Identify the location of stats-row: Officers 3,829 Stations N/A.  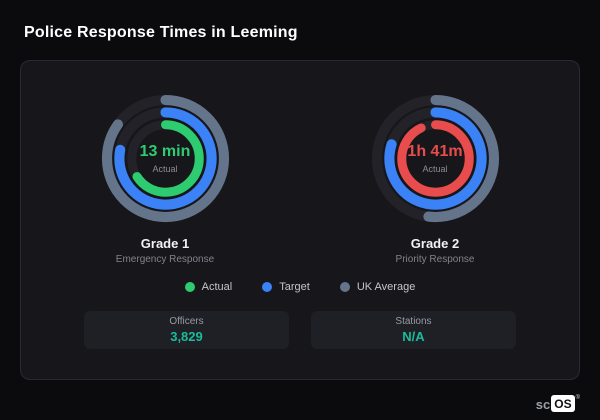
(300, 330).